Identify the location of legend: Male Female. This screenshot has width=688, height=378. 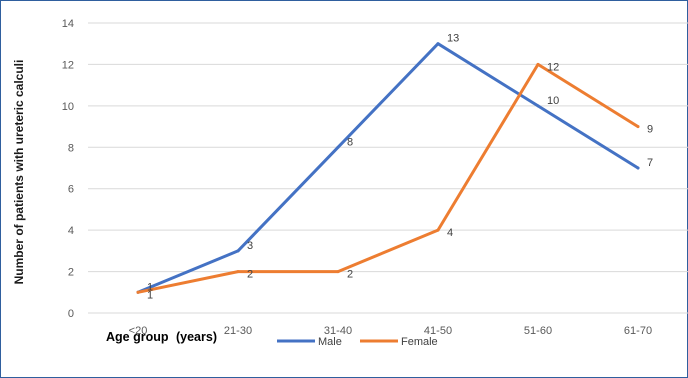
(357, 342).